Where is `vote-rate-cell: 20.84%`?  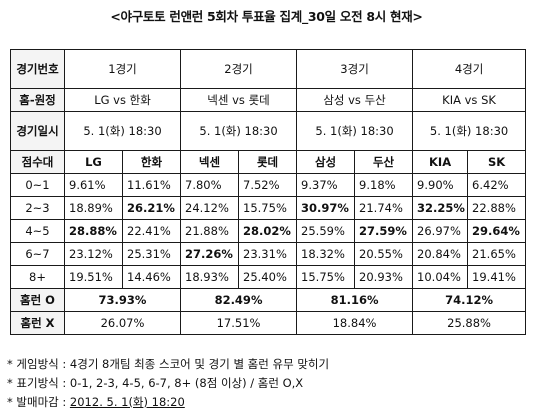 vote-rate-cell: 20.84% is located at coordinates (440, 254).